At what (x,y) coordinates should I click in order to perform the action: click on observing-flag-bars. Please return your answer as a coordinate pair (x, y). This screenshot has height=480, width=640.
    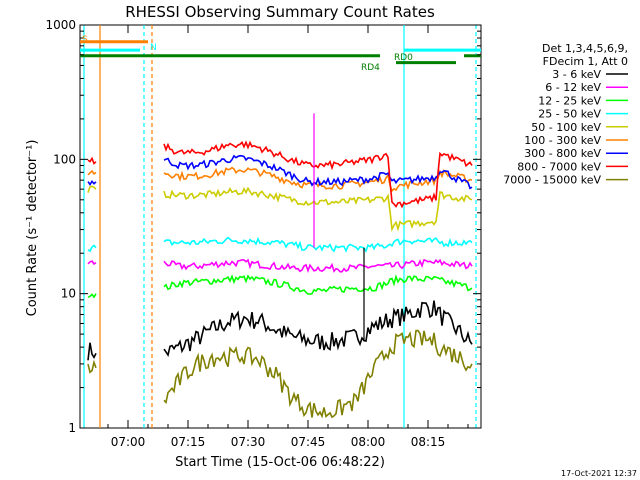
    Looking at the image, I should click on (280, 52).